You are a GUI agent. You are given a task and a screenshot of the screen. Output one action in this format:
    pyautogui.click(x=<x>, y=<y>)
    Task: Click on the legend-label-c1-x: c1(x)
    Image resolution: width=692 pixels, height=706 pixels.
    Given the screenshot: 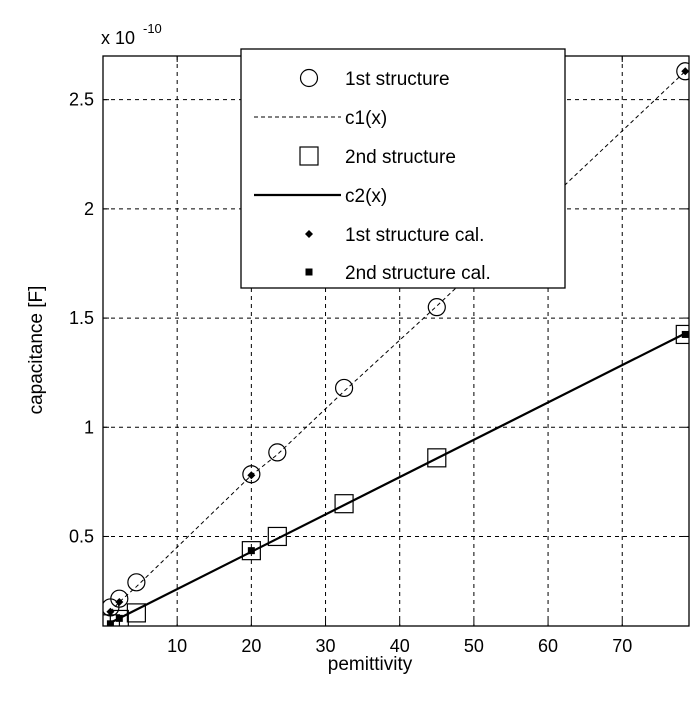 What is the action you would take?
    pyautogui.click(x=366, y=118)
    